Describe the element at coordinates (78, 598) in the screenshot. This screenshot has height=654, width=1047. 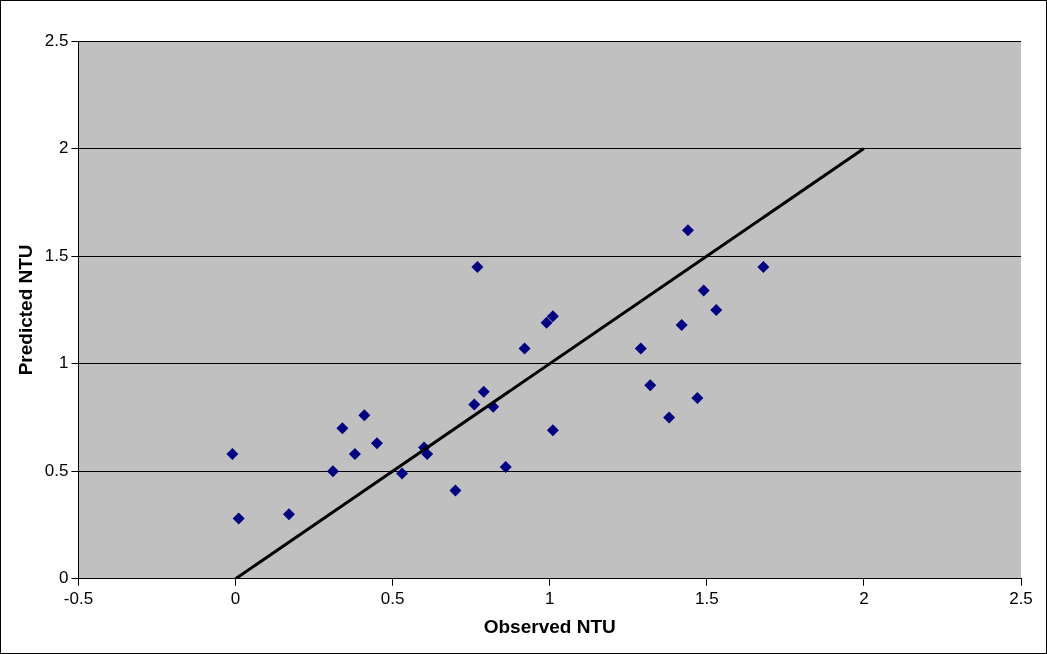
I see `x-tick-label: -0.5` at that location.